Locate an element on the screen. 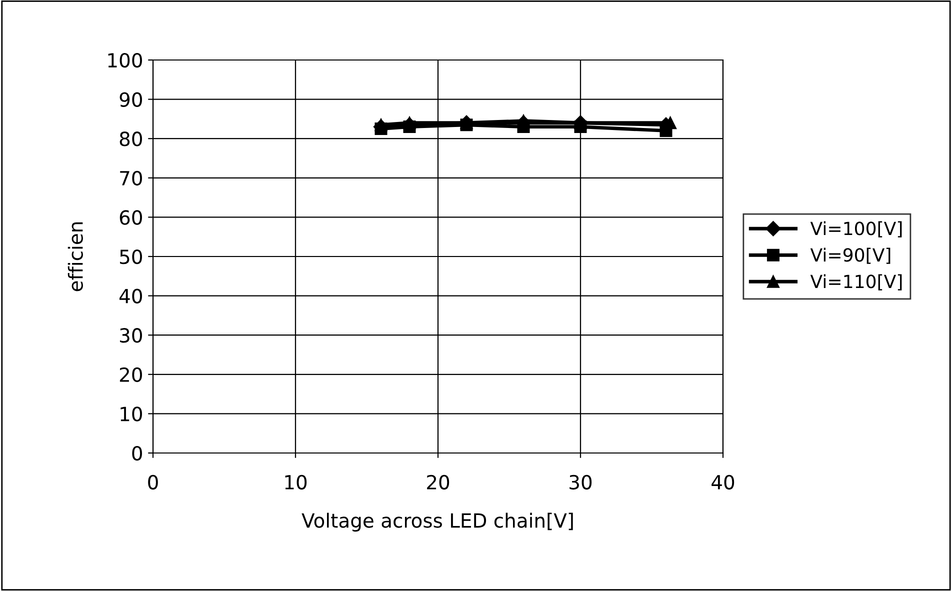 The height and width of the screenshot is (591, 952). y-tick-label: 10 is located at coordinates (131, 414).